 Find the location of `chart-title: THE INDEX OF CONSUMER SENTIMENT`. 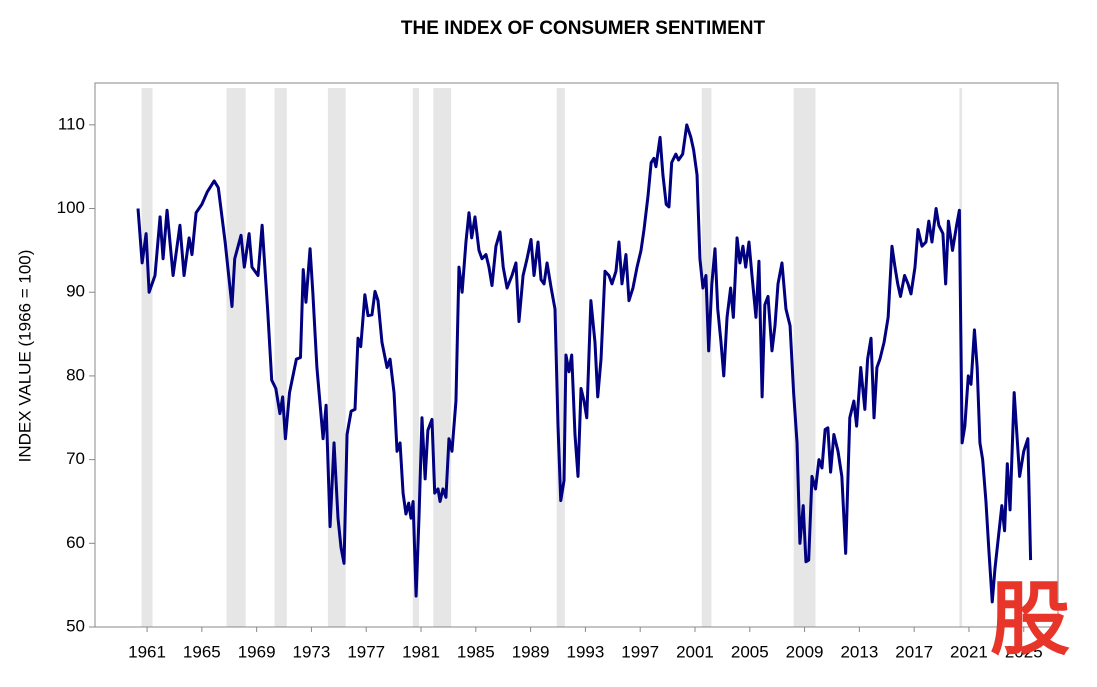

chart-title: THE INDEX OF CONSUMER SENTIMENT is located at coordinates (583, 28).